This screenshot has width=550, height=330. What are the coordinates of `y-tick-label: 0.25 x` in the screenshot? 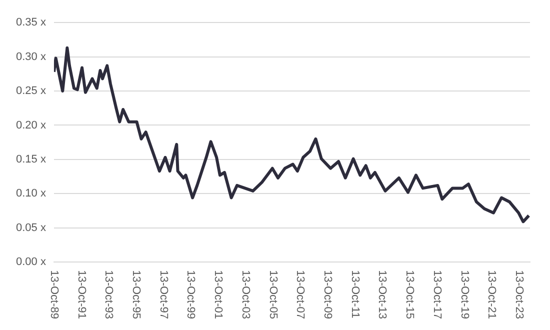 It's located at (31, 91).